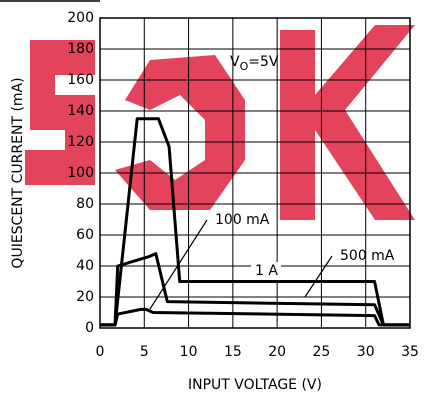 This screenshot has width=424, height=404. I want to click on y-tick-label: 60, so click(85, 235).